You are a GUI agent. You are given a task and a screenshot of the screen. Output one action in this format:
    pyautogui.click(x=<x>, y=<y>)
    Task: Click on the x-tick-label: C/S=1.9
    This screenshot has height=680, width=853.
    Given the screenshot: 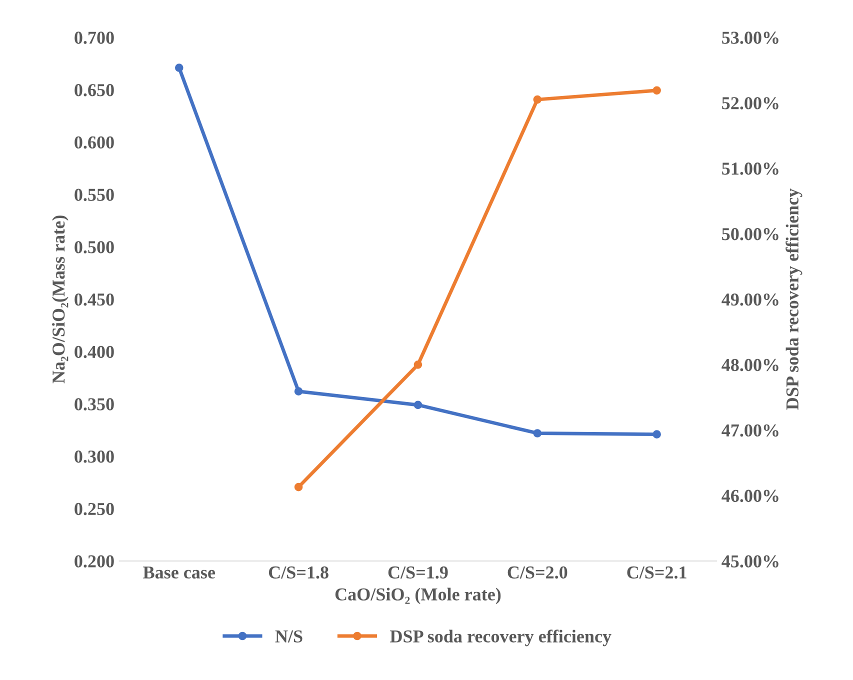 What is the action you would take?
    pyautogui.click(x=418, y=572)
    